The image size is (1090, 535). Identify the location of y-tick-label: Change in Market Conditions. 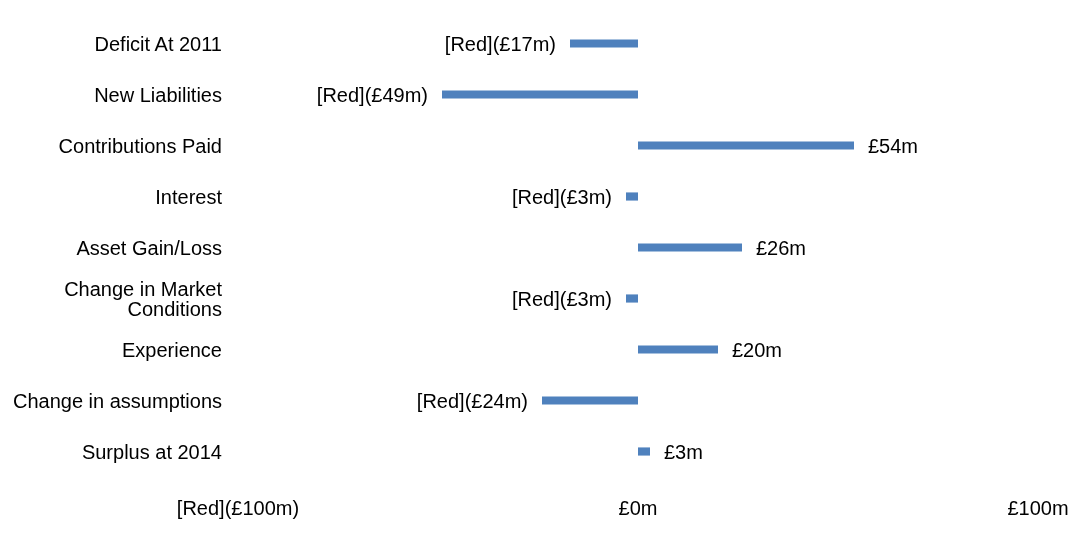
(143, 298).